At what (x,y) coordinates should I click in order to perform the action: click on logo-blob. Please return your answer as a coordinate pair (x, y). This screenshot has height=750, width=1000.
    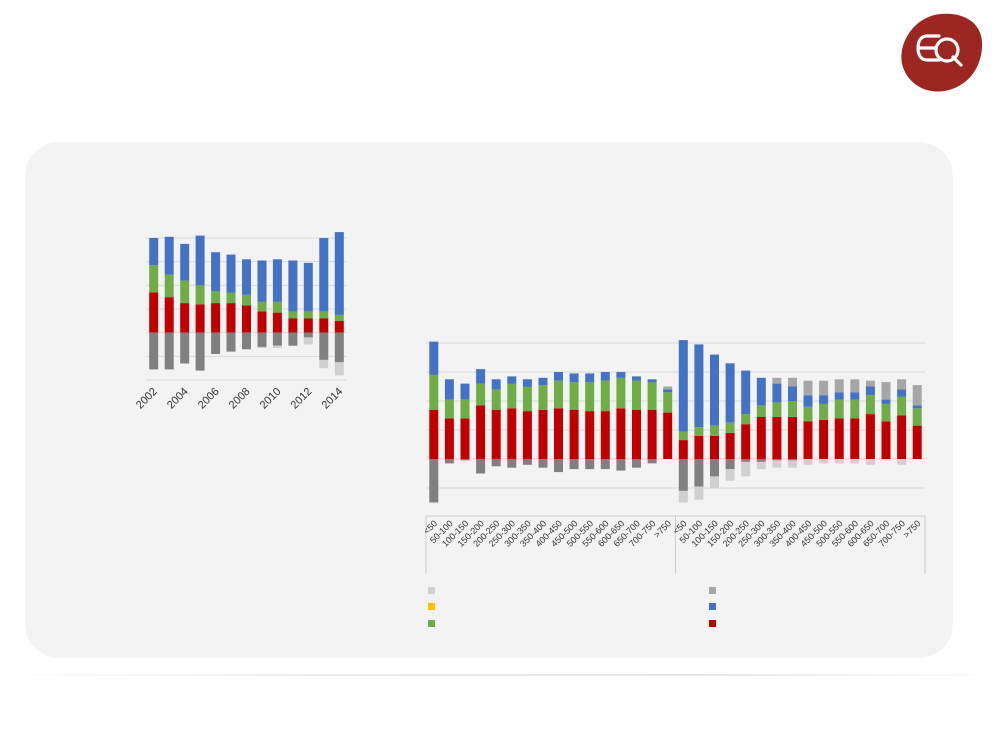
    Looking at the image, I should click on (942, 52).